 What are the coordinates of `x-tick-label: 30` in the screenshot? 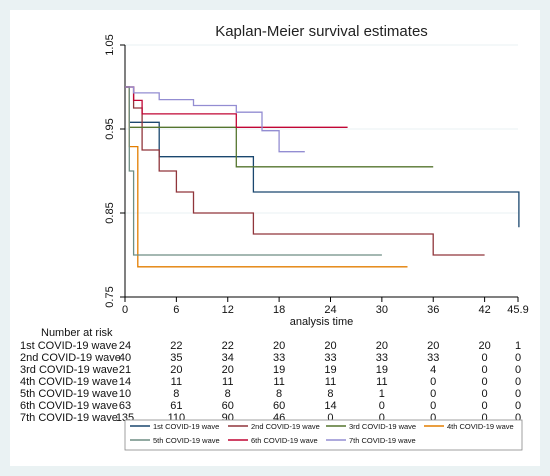 It's located at (382, 310).